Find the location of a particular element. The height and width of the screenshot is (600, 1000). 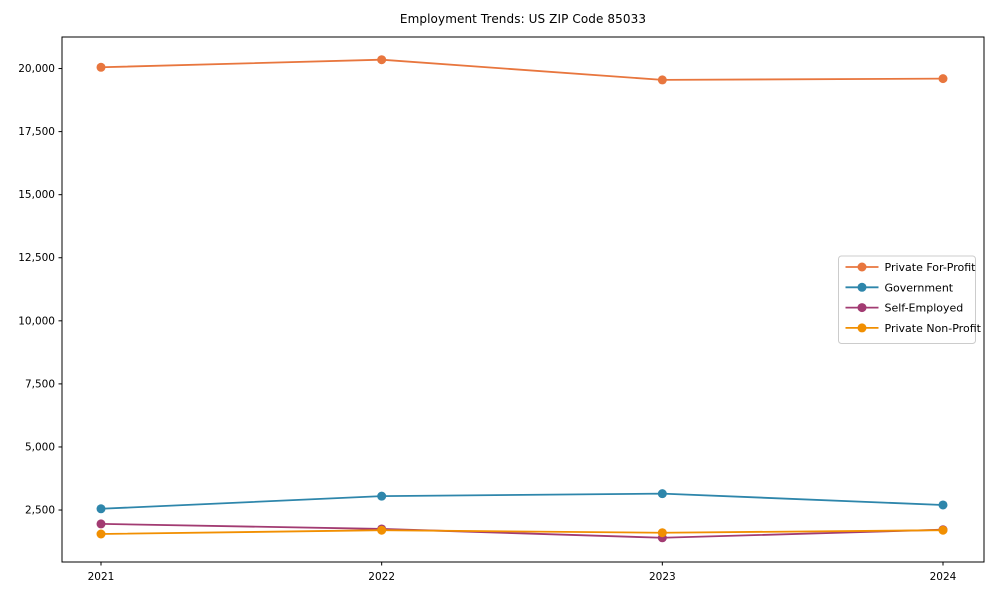

series-line-private-for-profit is located at coordinates (522, 69).